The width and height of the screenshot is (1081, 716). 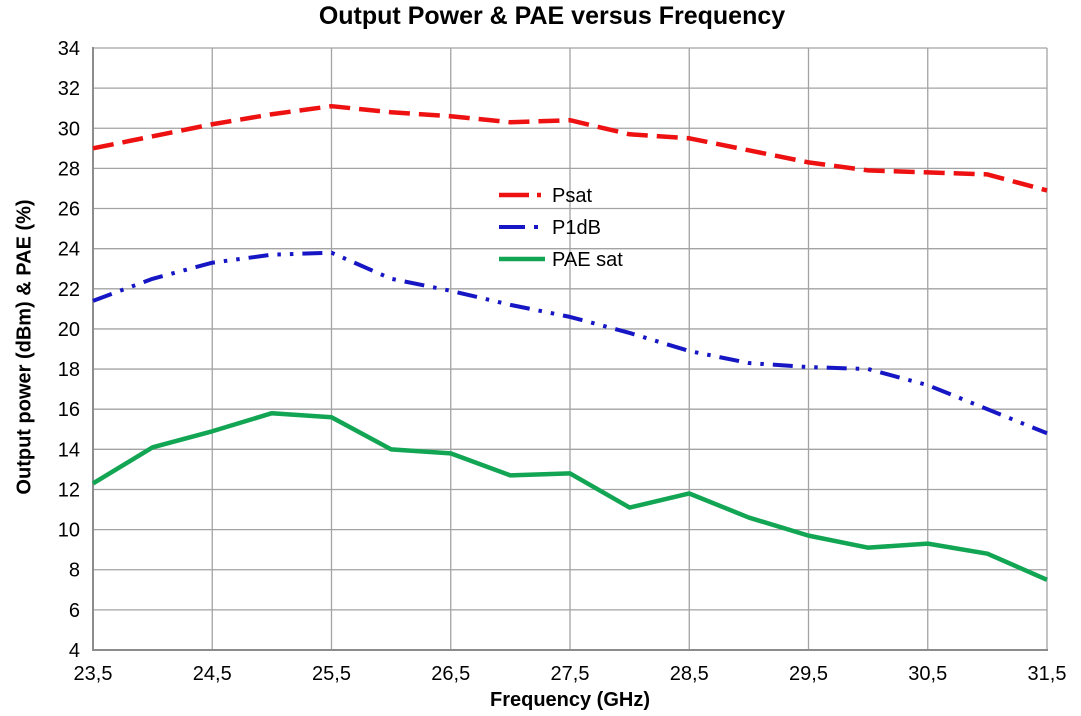 What do you see at coordinates (74, 571) in the screenshot?
I see `y-tick-label: 8` at bounding box center [74, 571].